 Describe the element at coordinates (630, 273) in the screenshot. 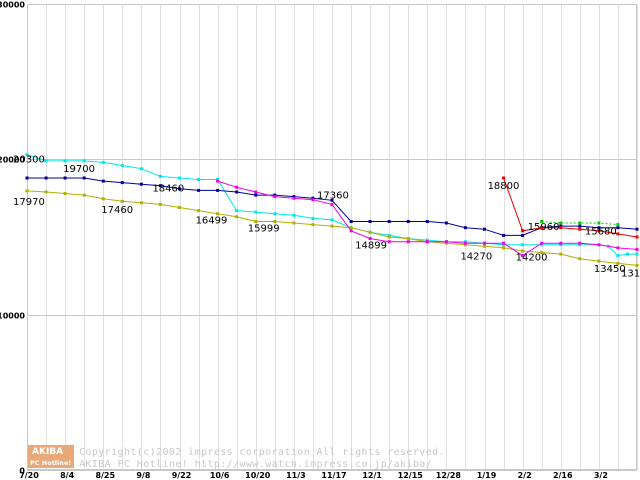

I see `data-label: 13170` at that location.